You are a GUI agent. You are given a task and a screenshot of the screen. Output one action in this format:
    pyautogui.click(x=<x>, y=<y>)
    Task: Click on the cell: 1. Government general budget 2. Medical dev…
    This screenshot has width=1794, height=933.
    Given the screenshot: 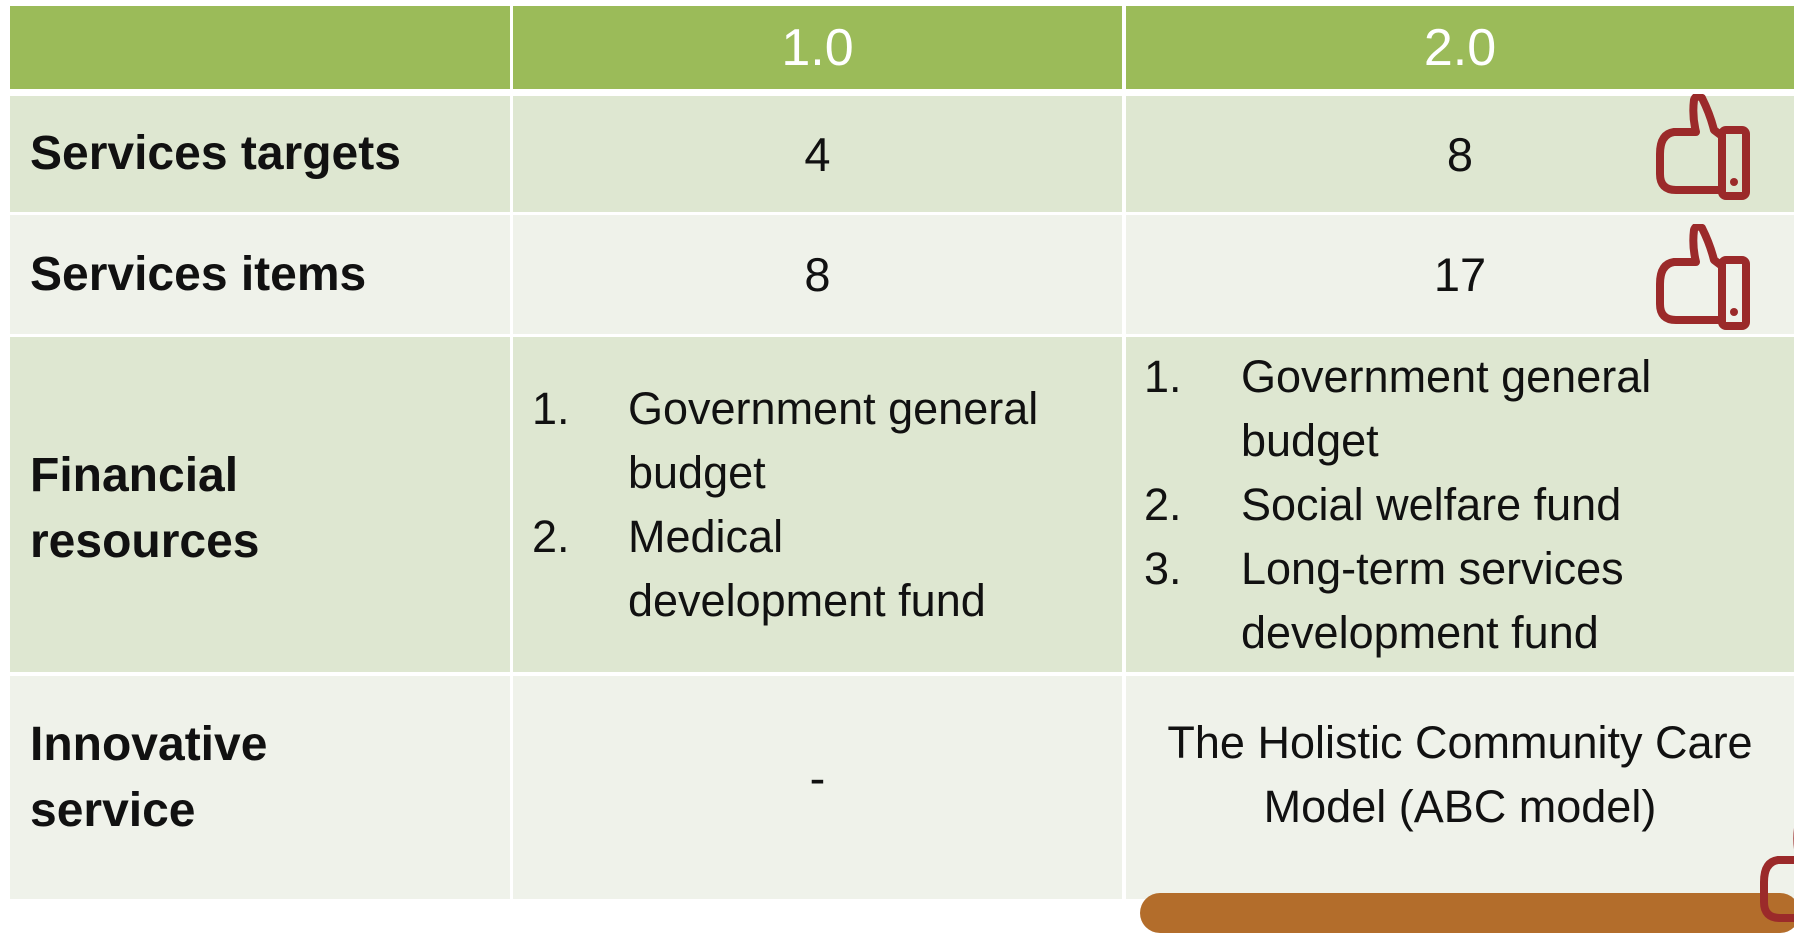 What is the action you would take?
    pyautogui.click(x=817, y=504)
    